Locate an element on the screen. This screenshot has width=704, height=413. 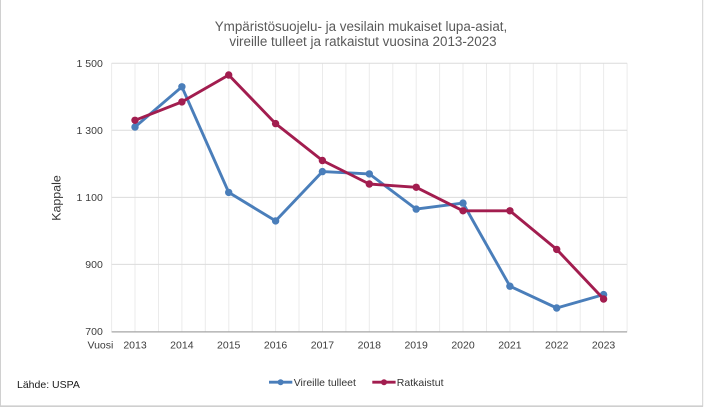
svg-text: 700 is located at coordinates (94, 332).